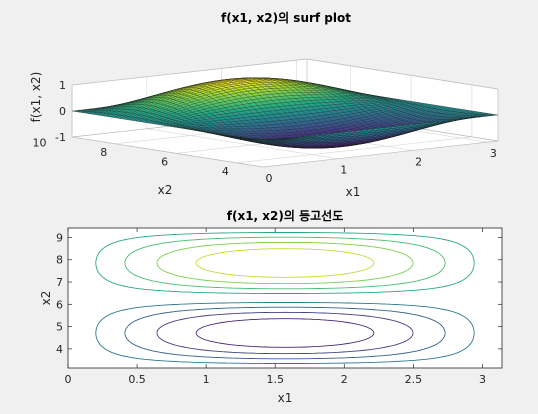  Describe the element at coordinates (353, 192) in the screenshot. I see `surf-xlabel: x1` at that location.